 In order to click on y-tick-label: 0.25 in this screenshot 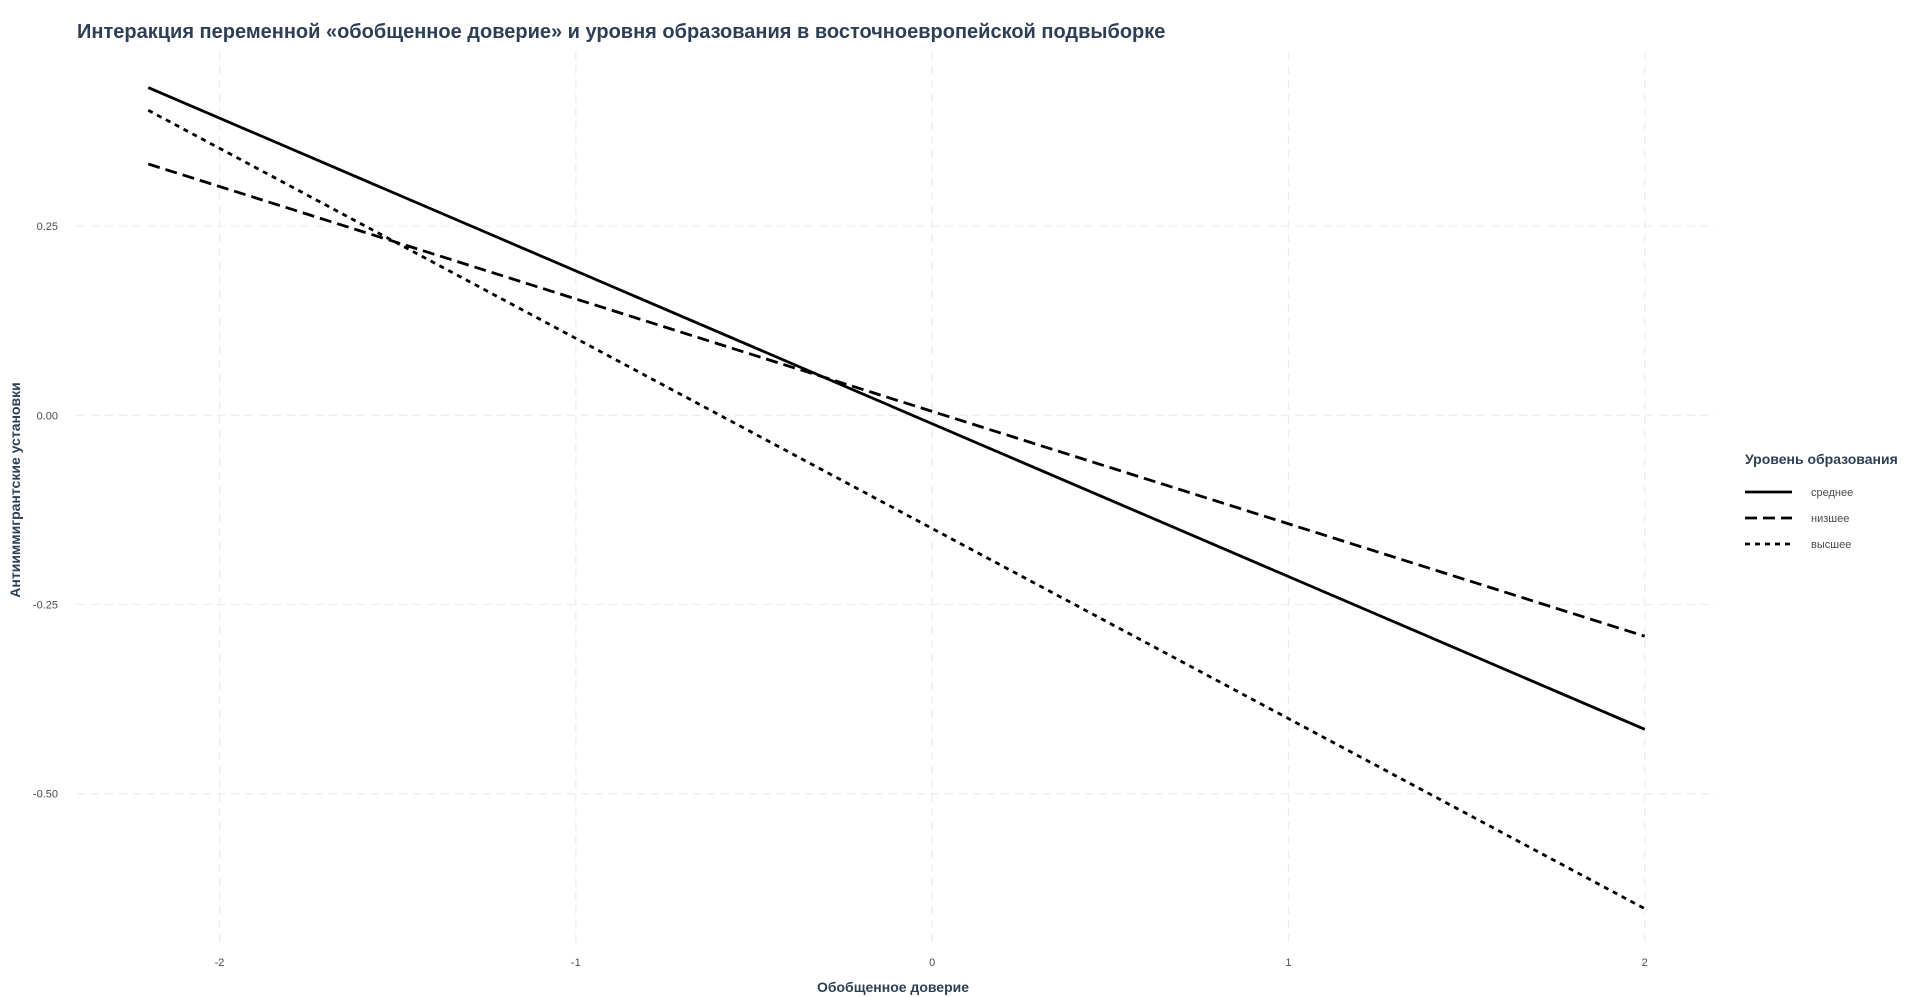, I will do `click(47, 227)`.